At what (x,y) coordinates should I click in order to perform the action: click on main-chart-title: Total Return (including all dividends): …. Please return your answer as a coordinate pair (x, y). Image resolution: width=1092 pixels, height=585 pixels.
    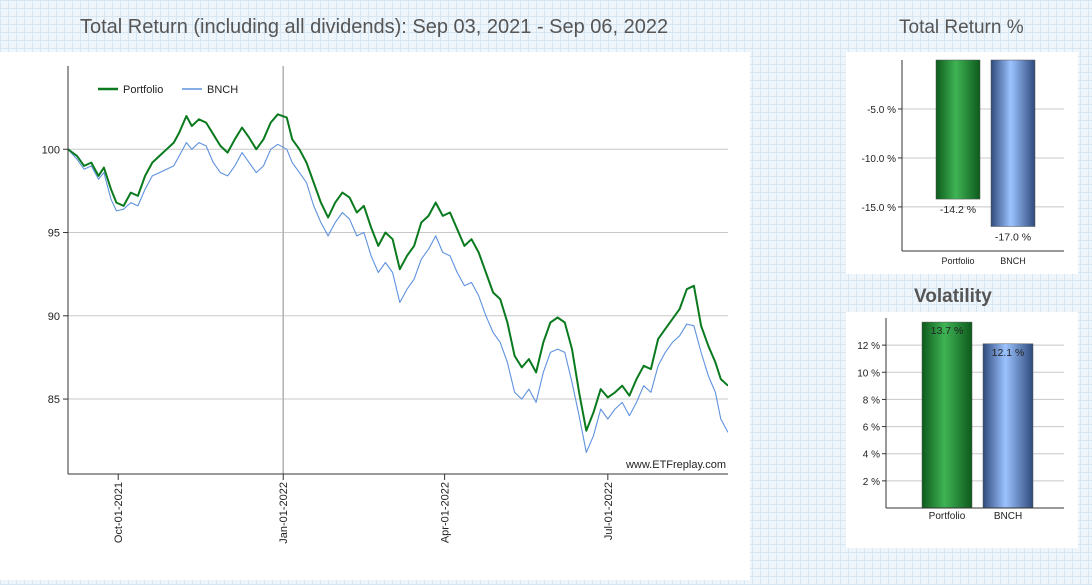
    Looking at the image, I should click on (374, 27).